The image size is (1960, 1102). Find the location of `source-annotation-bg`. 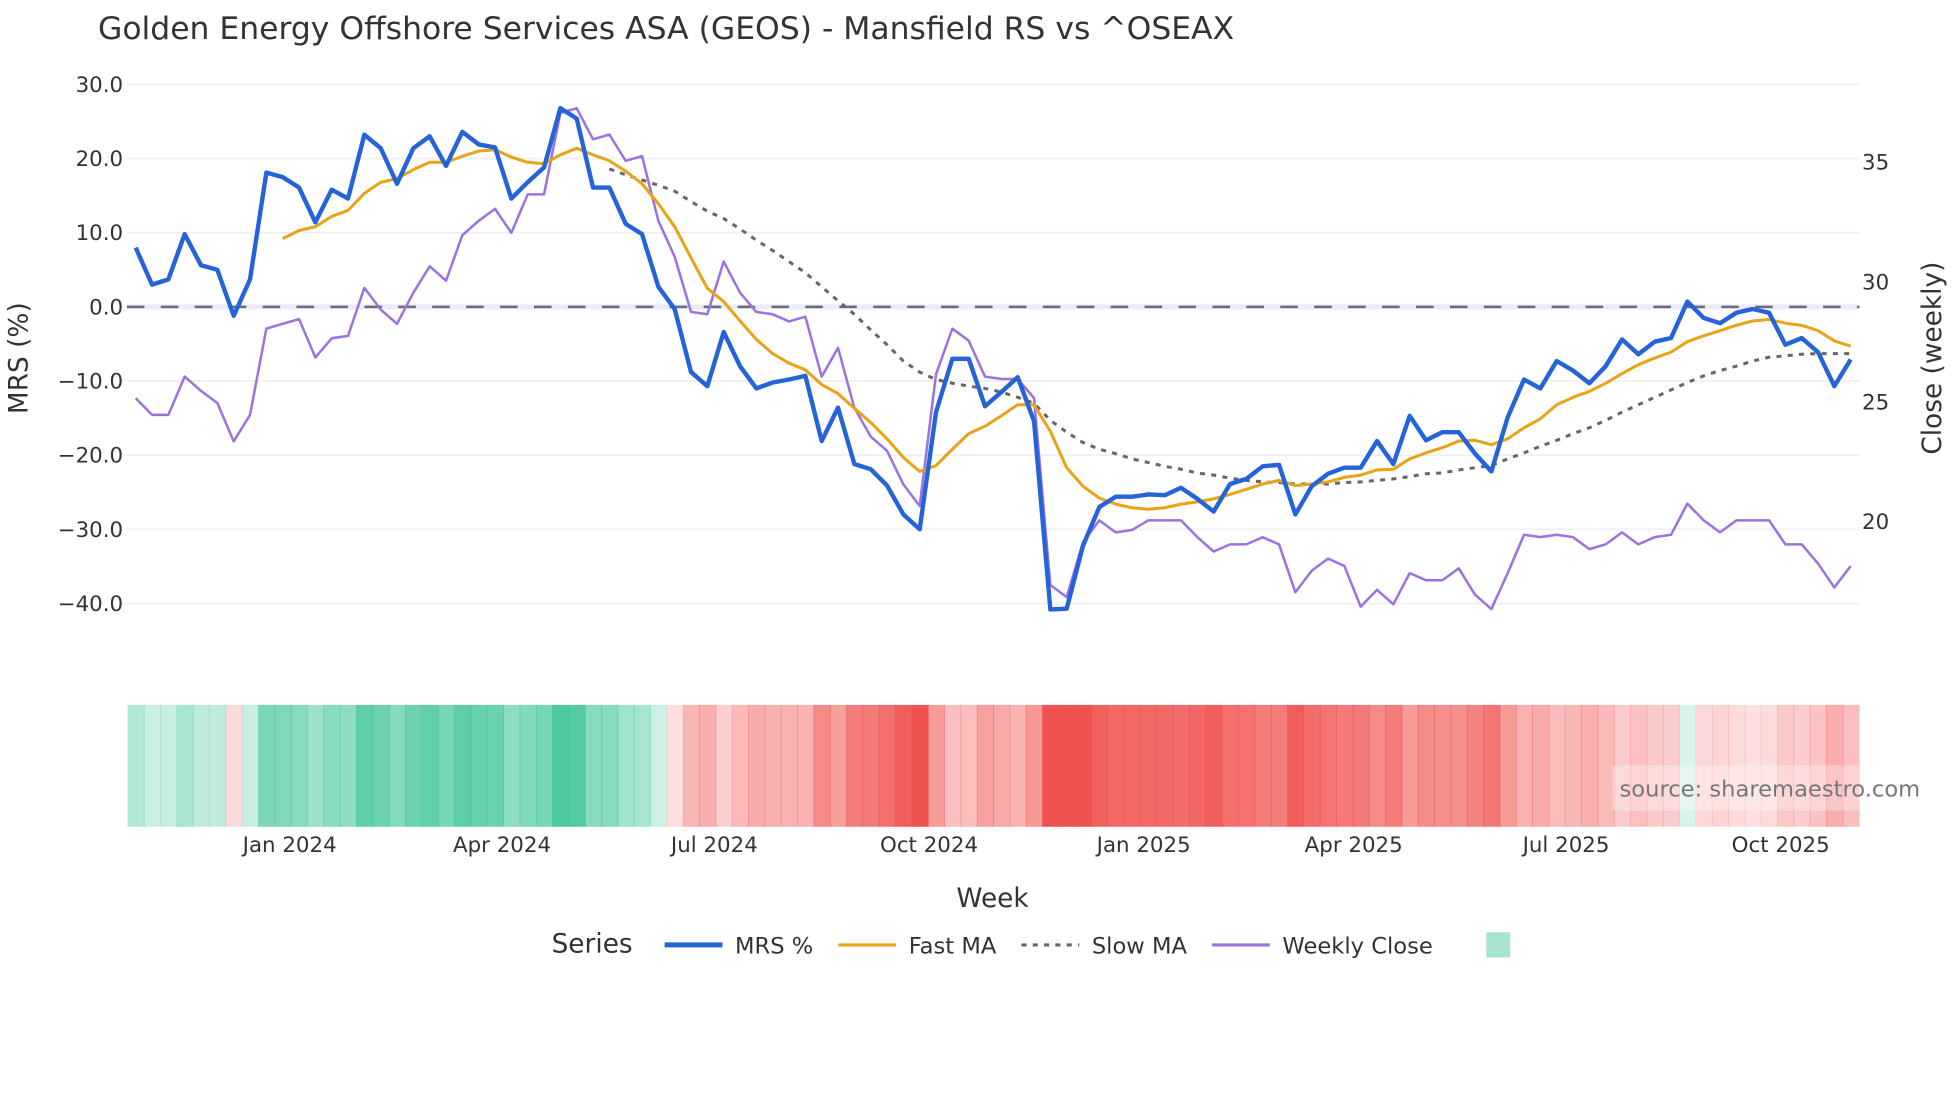

source-annotation-bg is located at coordinates (1737, 788).